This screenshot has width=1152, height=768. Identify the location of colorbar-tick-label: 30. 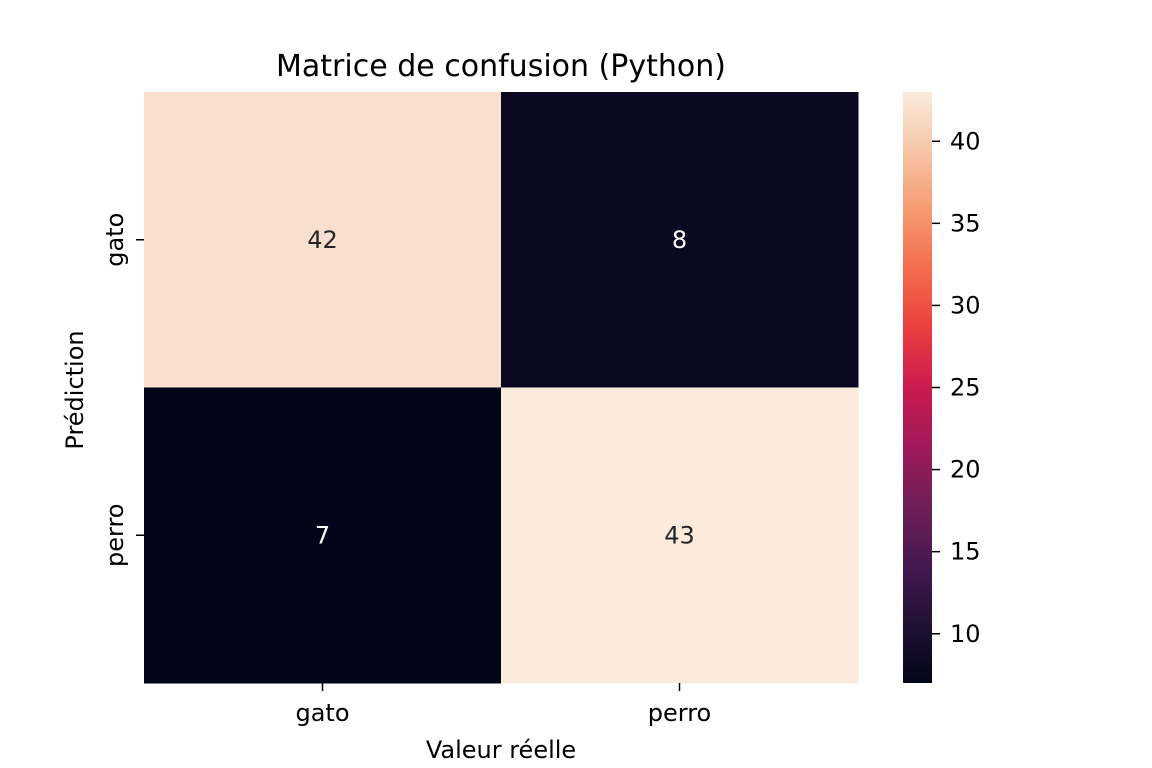
(965, 305).